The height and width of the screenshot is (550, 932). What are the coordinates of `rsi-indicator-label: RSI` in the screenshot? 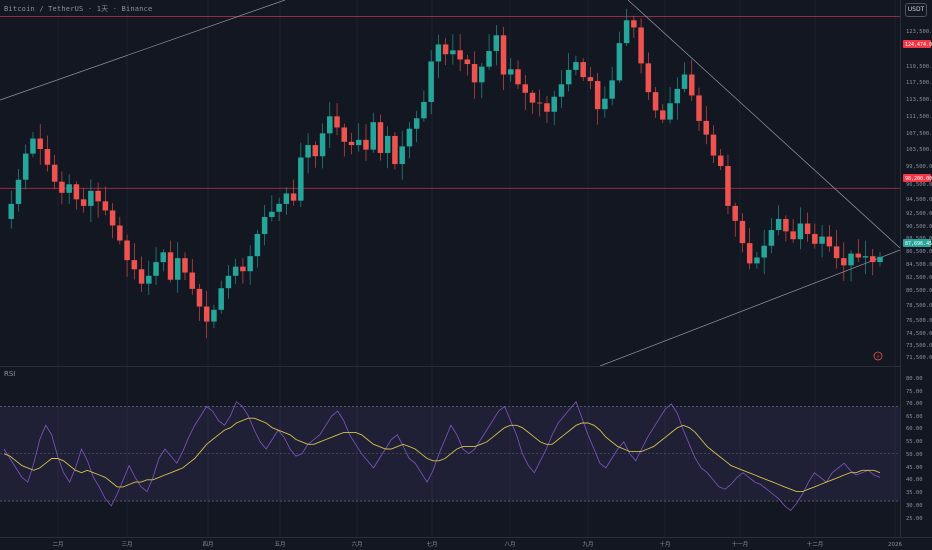 It's located at (10, 374).